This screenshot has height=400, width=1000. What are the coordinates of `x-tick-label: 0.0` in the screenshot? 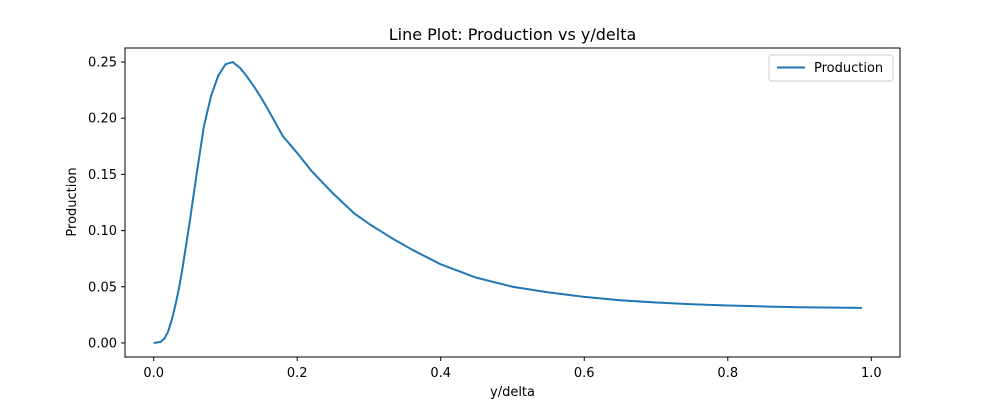 It's located at (153, 373).